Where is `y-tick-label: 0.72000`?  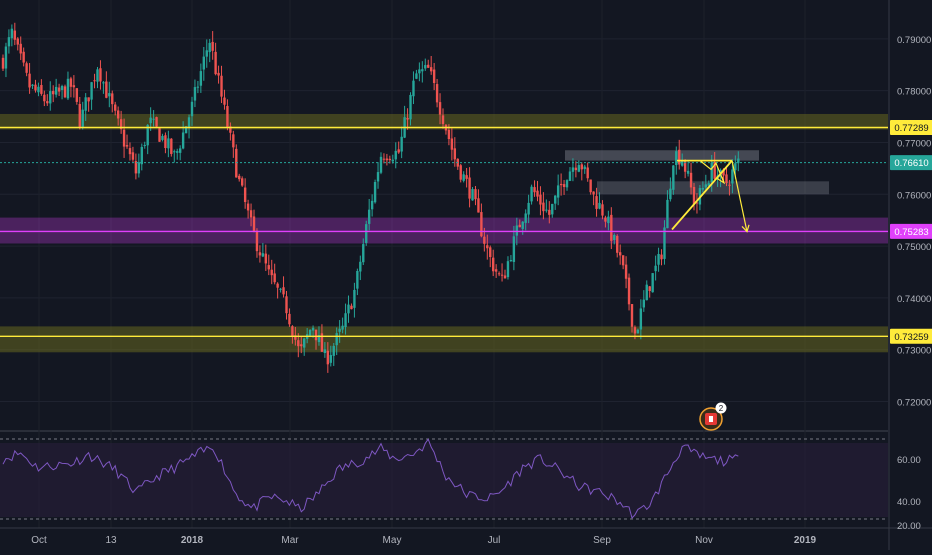
y-tick-label: 0.72000 is located at coordinates (914, 403).